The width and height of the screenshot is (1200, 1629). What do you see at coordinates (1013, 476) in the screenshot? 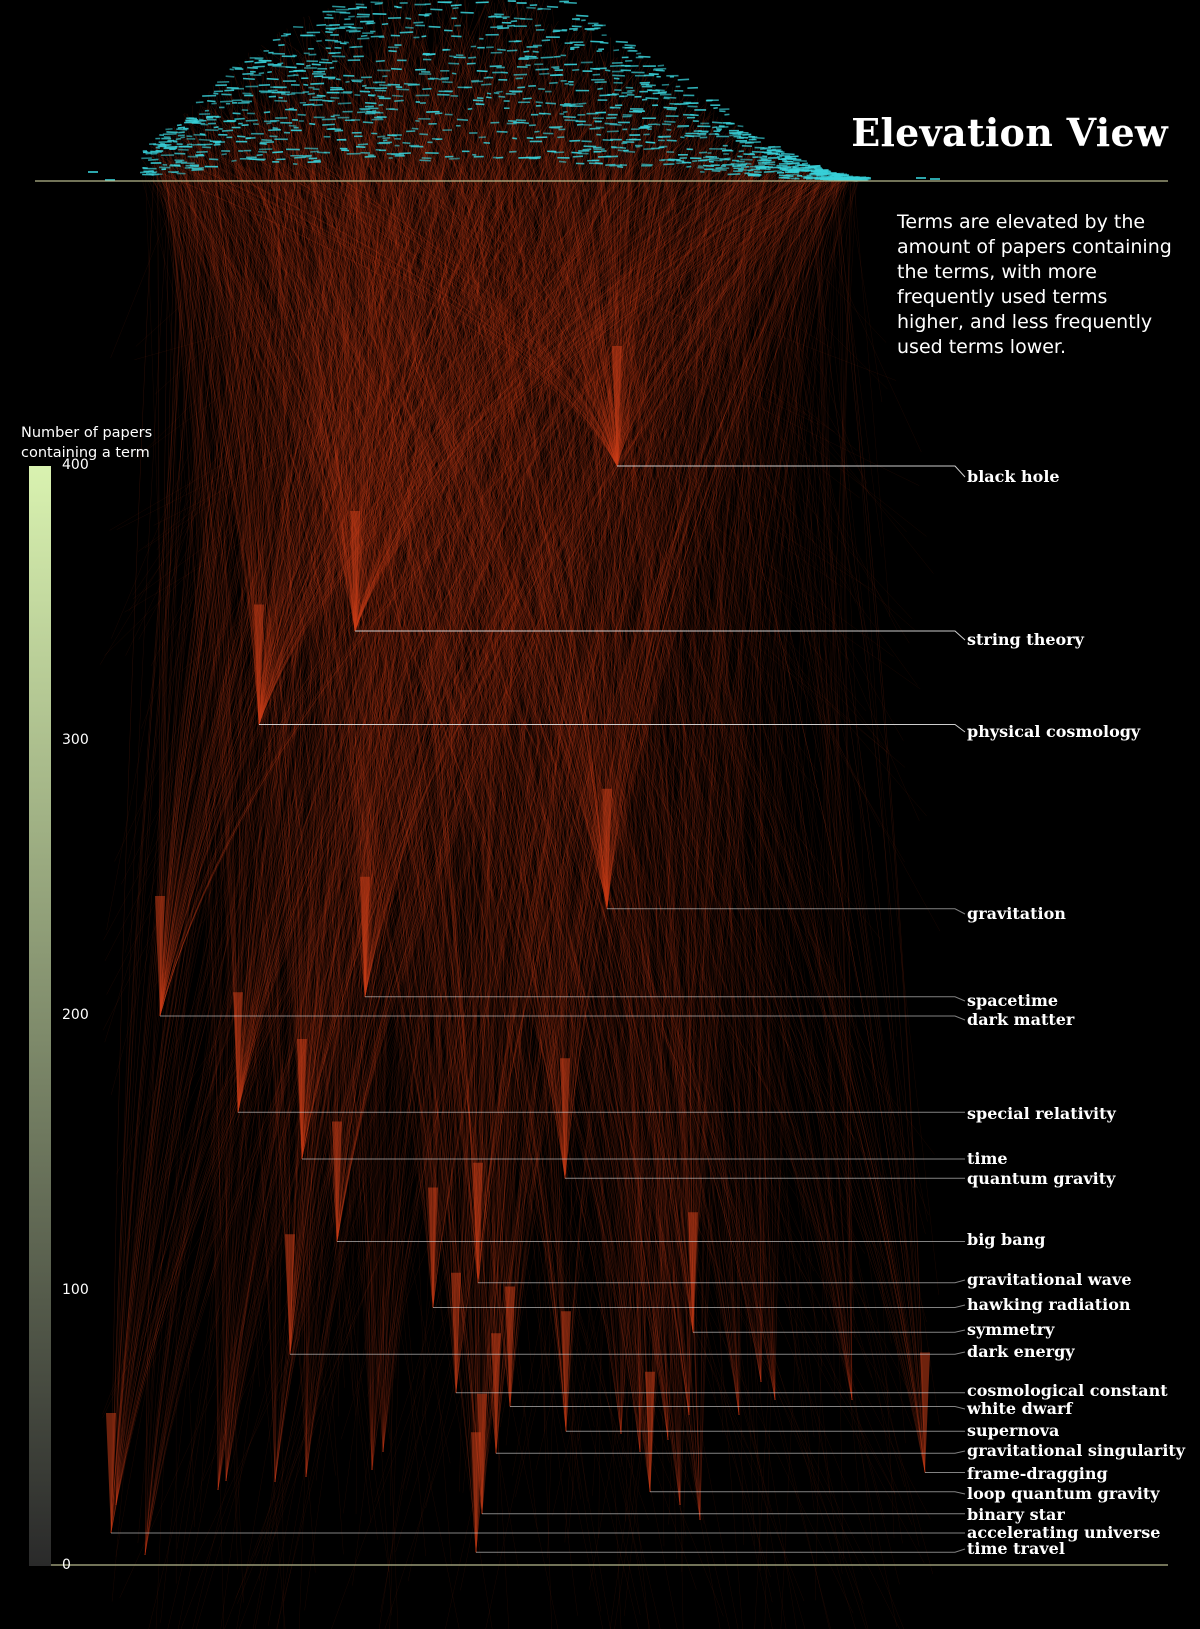
I see `term-label: black hole` at bounding box center [1013, 476].